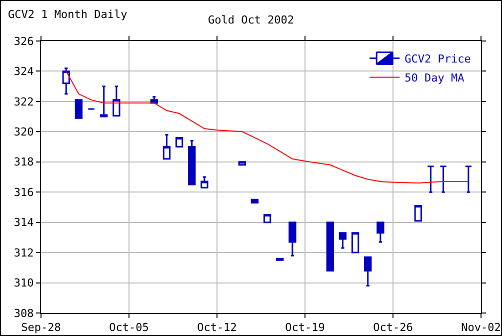 The height and width of the screenshot is (336, 502). What do you see at coordinates (481, 327) in the screenshot?
I see `x-tick-label: Nov-02` at bounding box center [481, 327].